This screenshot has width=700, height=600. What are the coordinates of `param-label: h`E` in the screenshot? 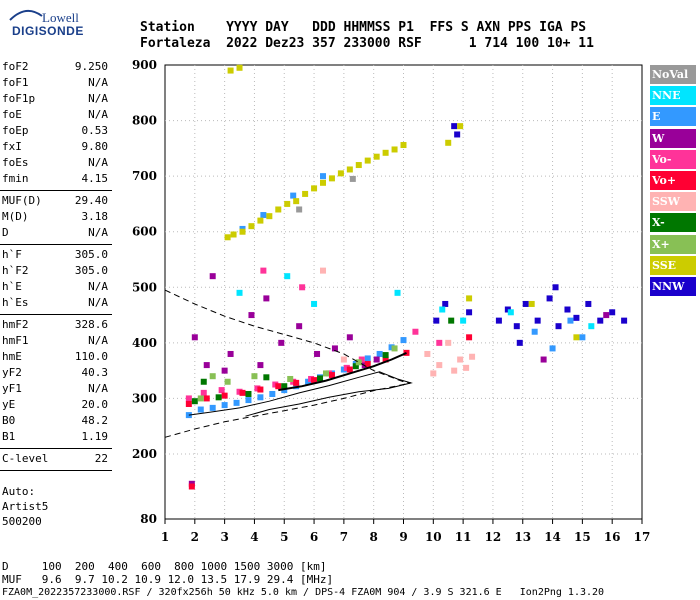 It's located at (12, 286).